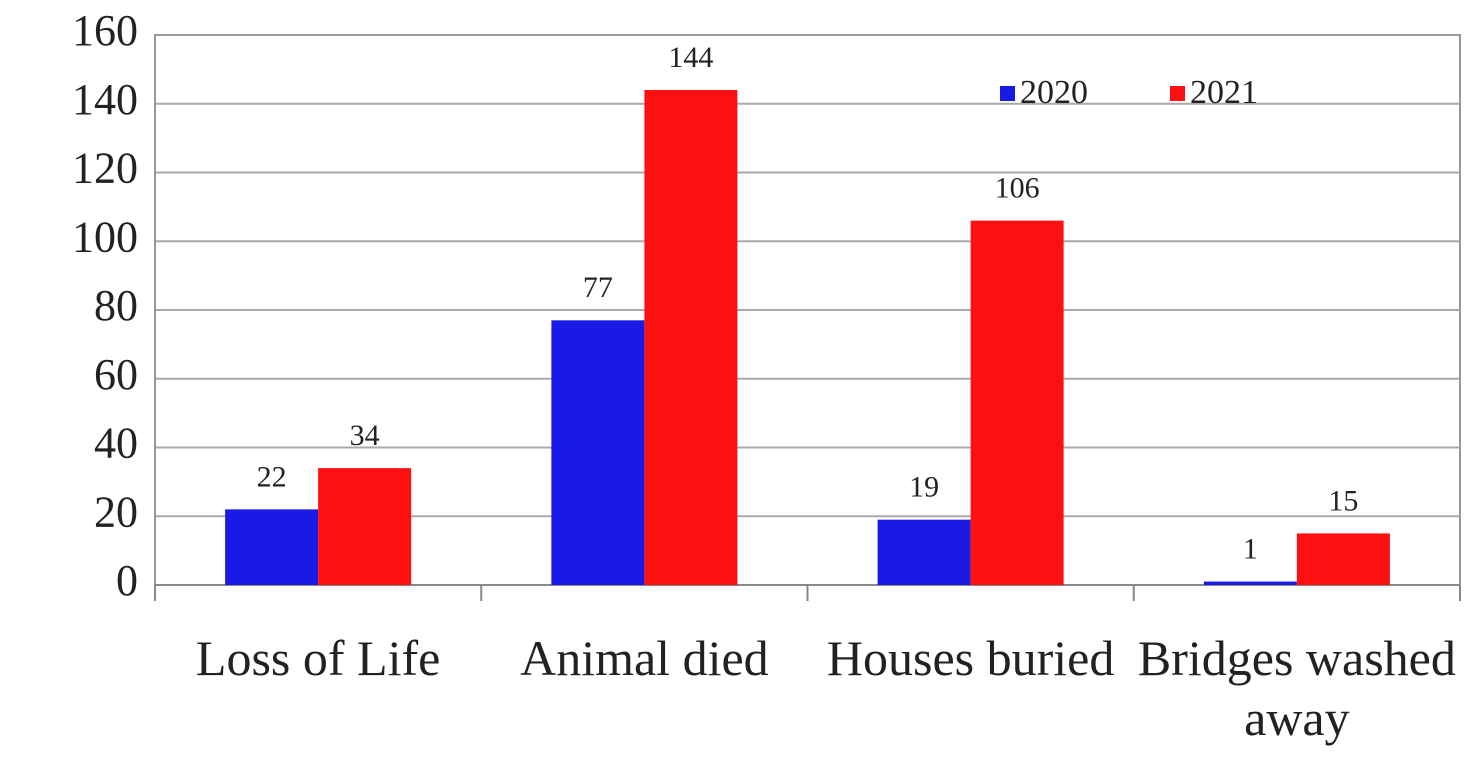 Image resolution: width=1469 pixels, height=770 pixels. Describe the element at coordinates (116, 511) in the screenshot. I see `y-tick-label: 20` at that location.